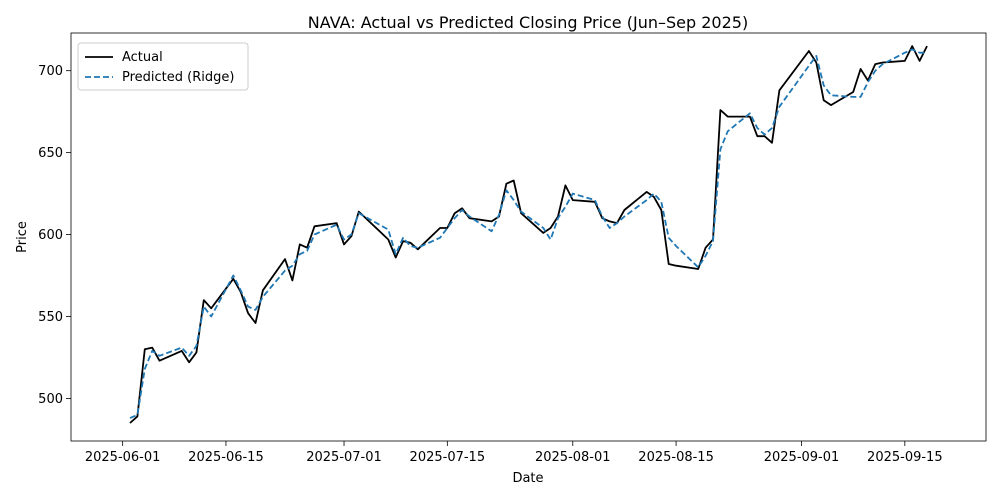  Describe the element at coordinates (50, 153) in the screenshot. I see `y-tick-label: 650` at that location.